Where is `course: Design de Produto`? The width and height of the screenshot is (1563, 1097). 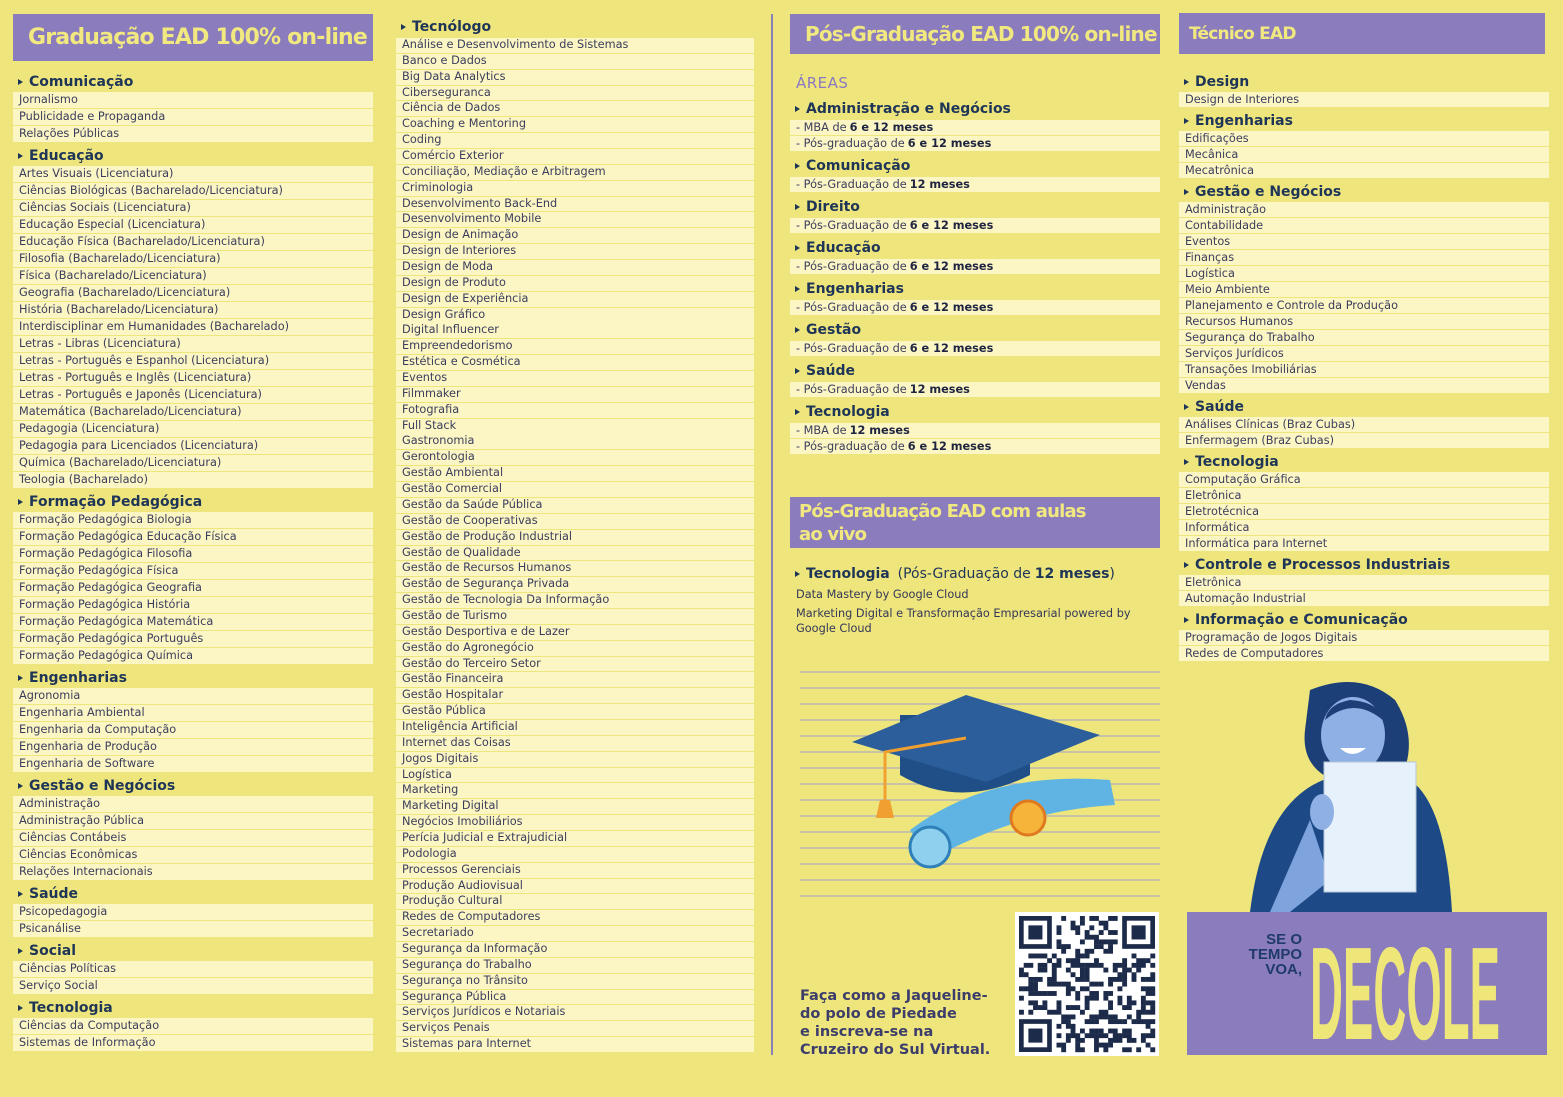 course: Design de Produto is located at coordinates (575, 283).